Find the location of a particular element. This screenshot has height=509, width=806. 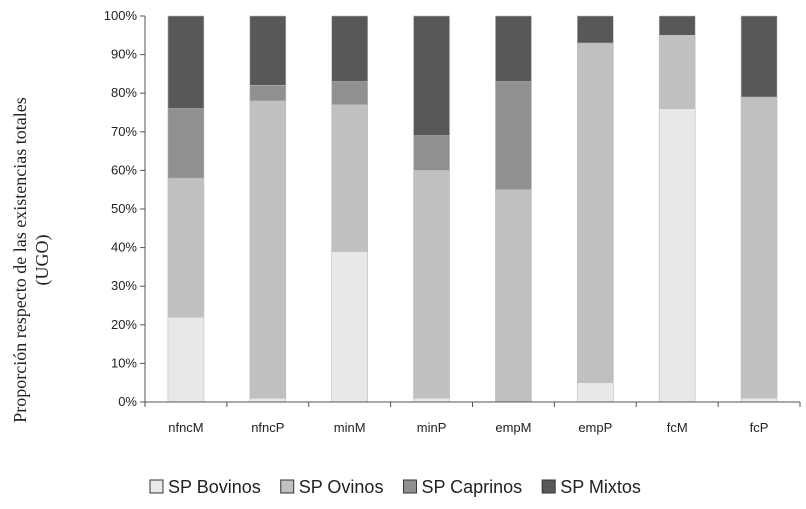

legend-label-3: SP Mixtos is located at coordinates (600, 487).